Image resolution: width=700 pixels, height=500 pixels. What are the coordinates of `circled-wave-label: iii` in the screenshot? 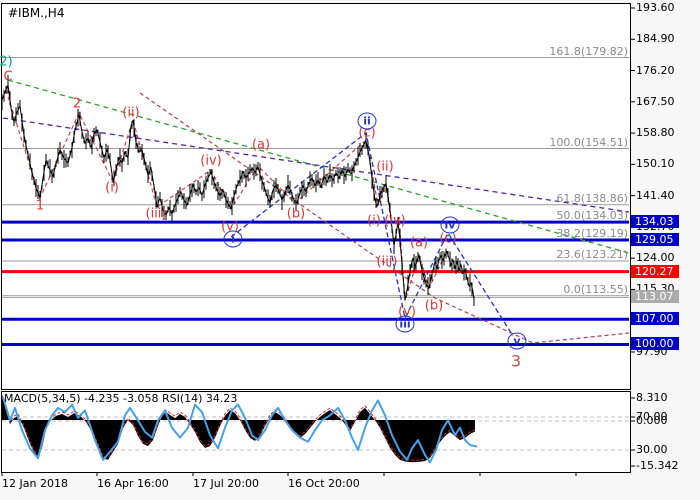 It's located at (405, 324).